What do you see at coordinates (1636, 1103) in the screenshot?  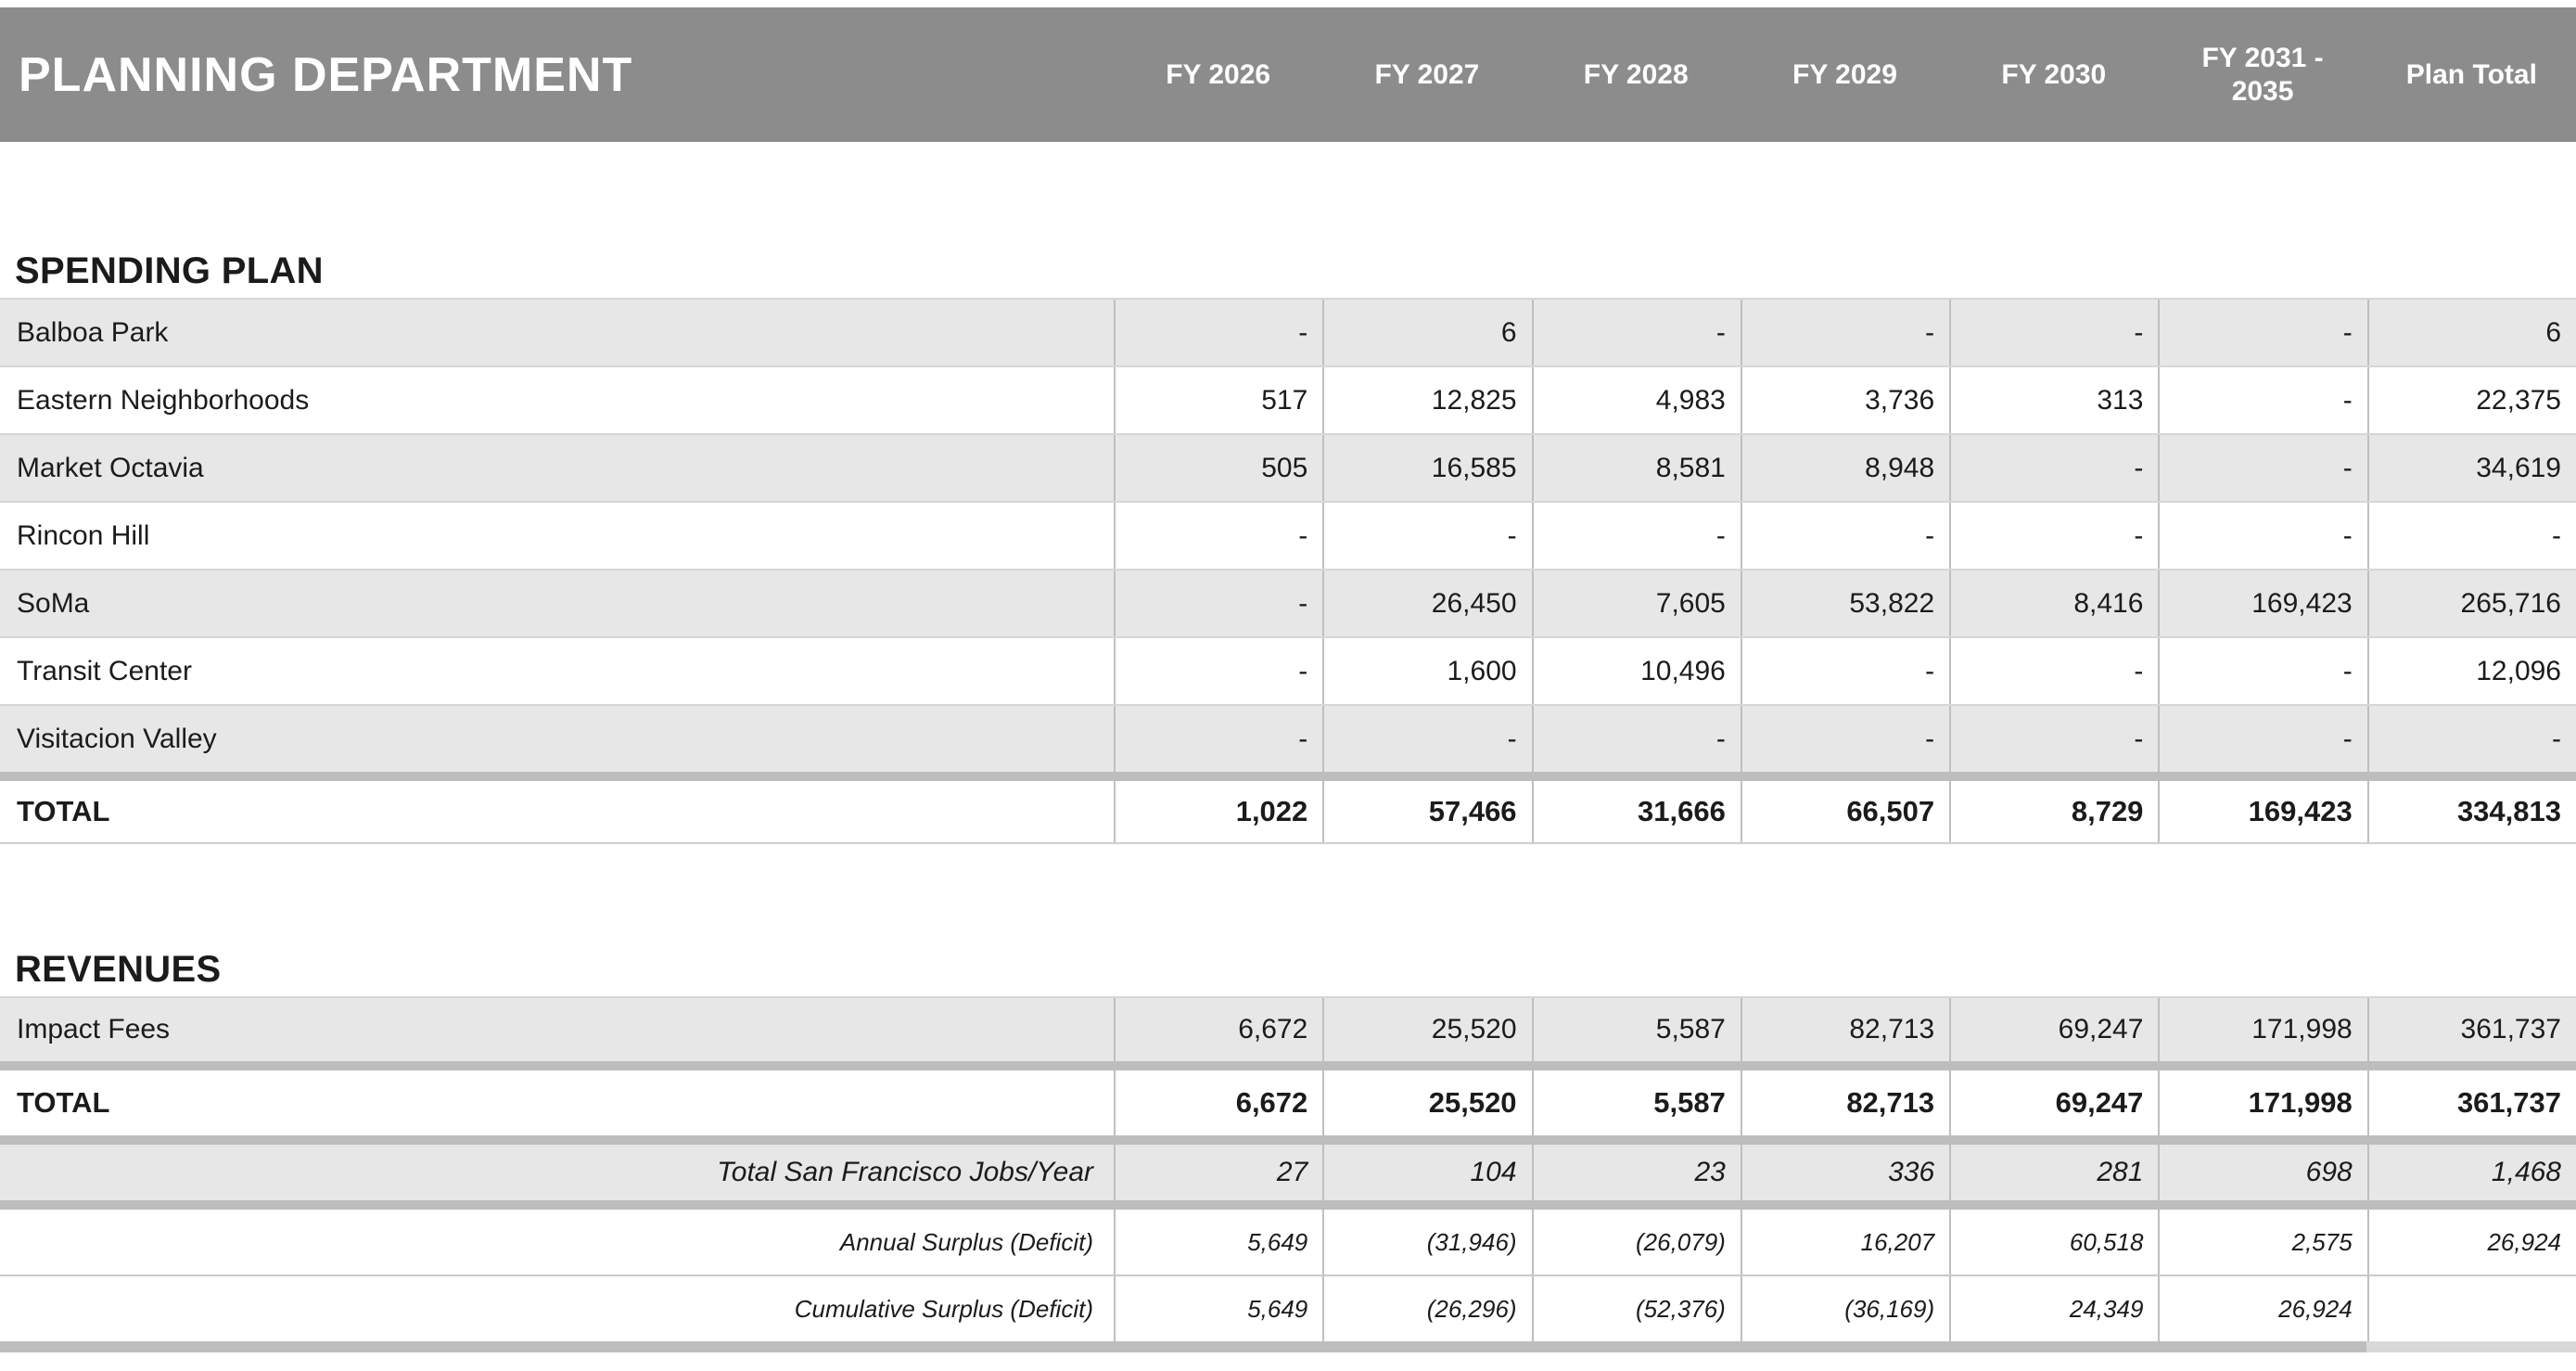 I see `cell-value: 5,587` at bounding box center [1636, 1103].